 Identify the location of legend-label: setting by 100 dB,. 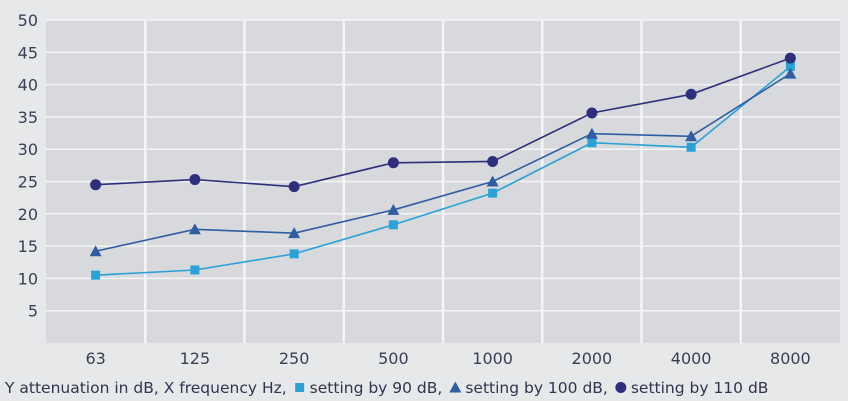
(536, 388).